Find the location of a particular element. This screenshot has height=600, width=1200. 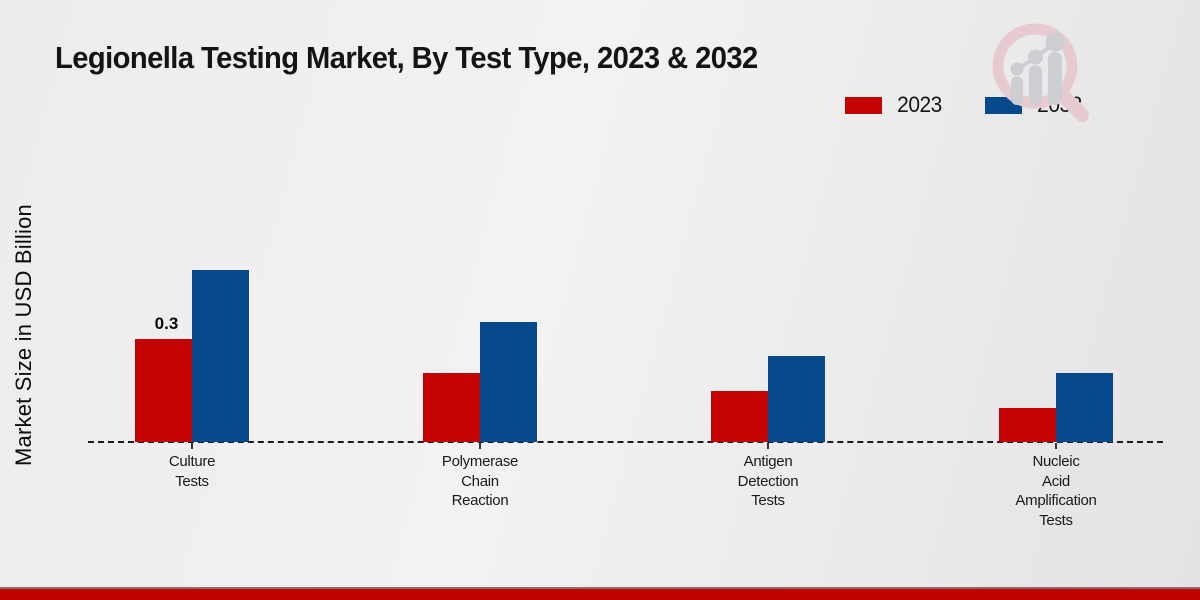

bar-2023-antigen-detection-tests is located at coordinates (739, 416).